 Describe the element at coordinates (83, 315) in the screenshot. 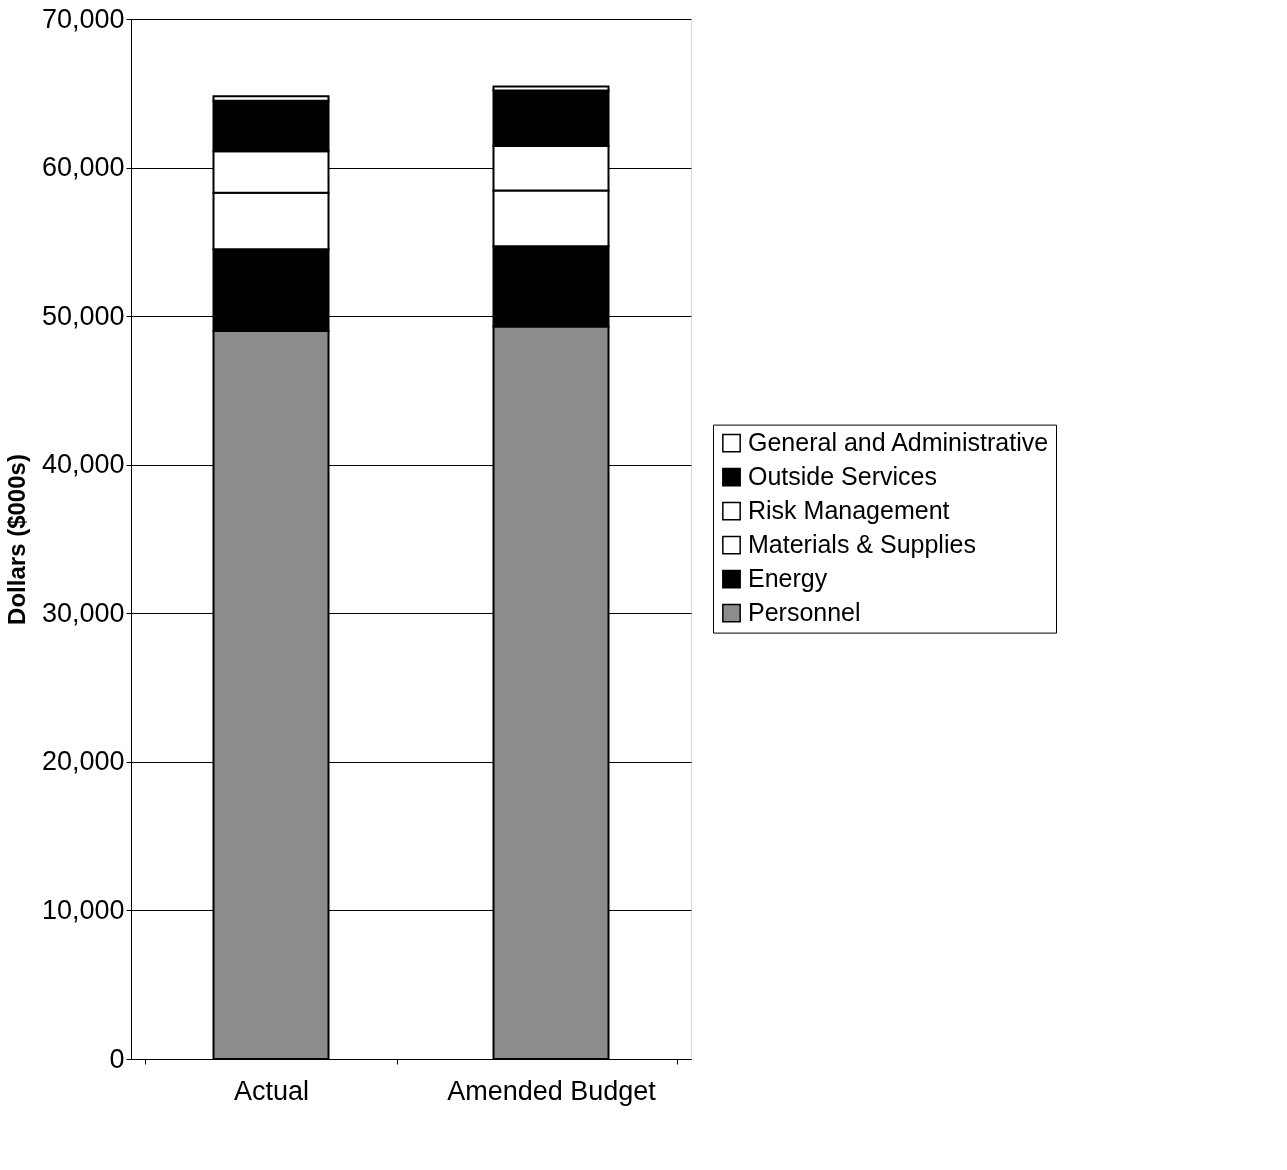

I see `y-tick-label: 50,000` at that location.